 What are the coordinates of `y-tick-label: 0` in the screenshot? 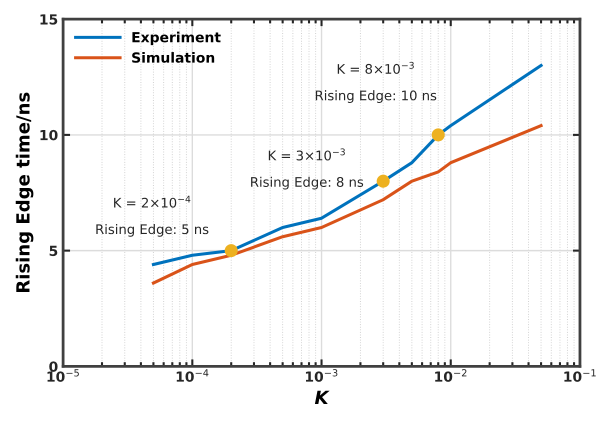 It's located at (53, 366).